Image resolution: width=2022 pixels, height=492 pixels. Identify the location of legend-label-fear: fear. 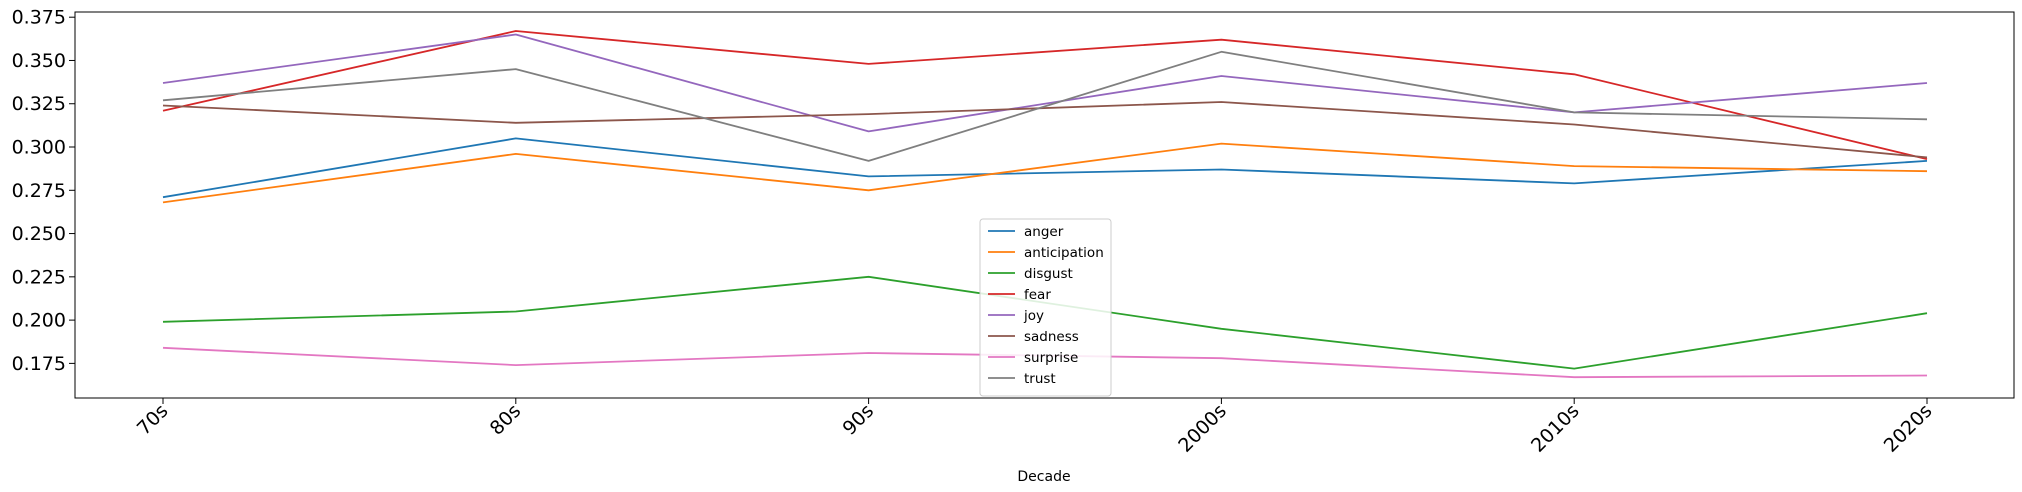
(1037, 295).